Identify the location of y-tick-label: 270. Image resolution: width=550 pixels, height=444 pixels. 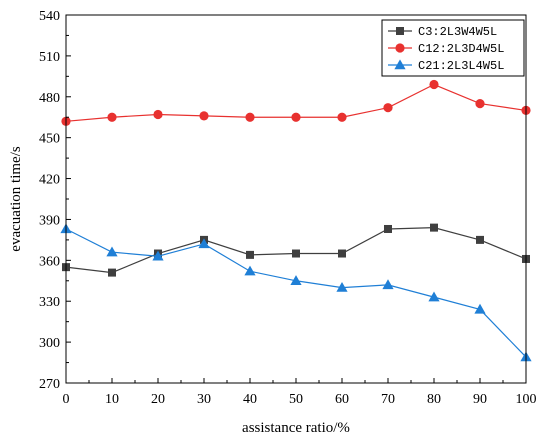
(49, 384).